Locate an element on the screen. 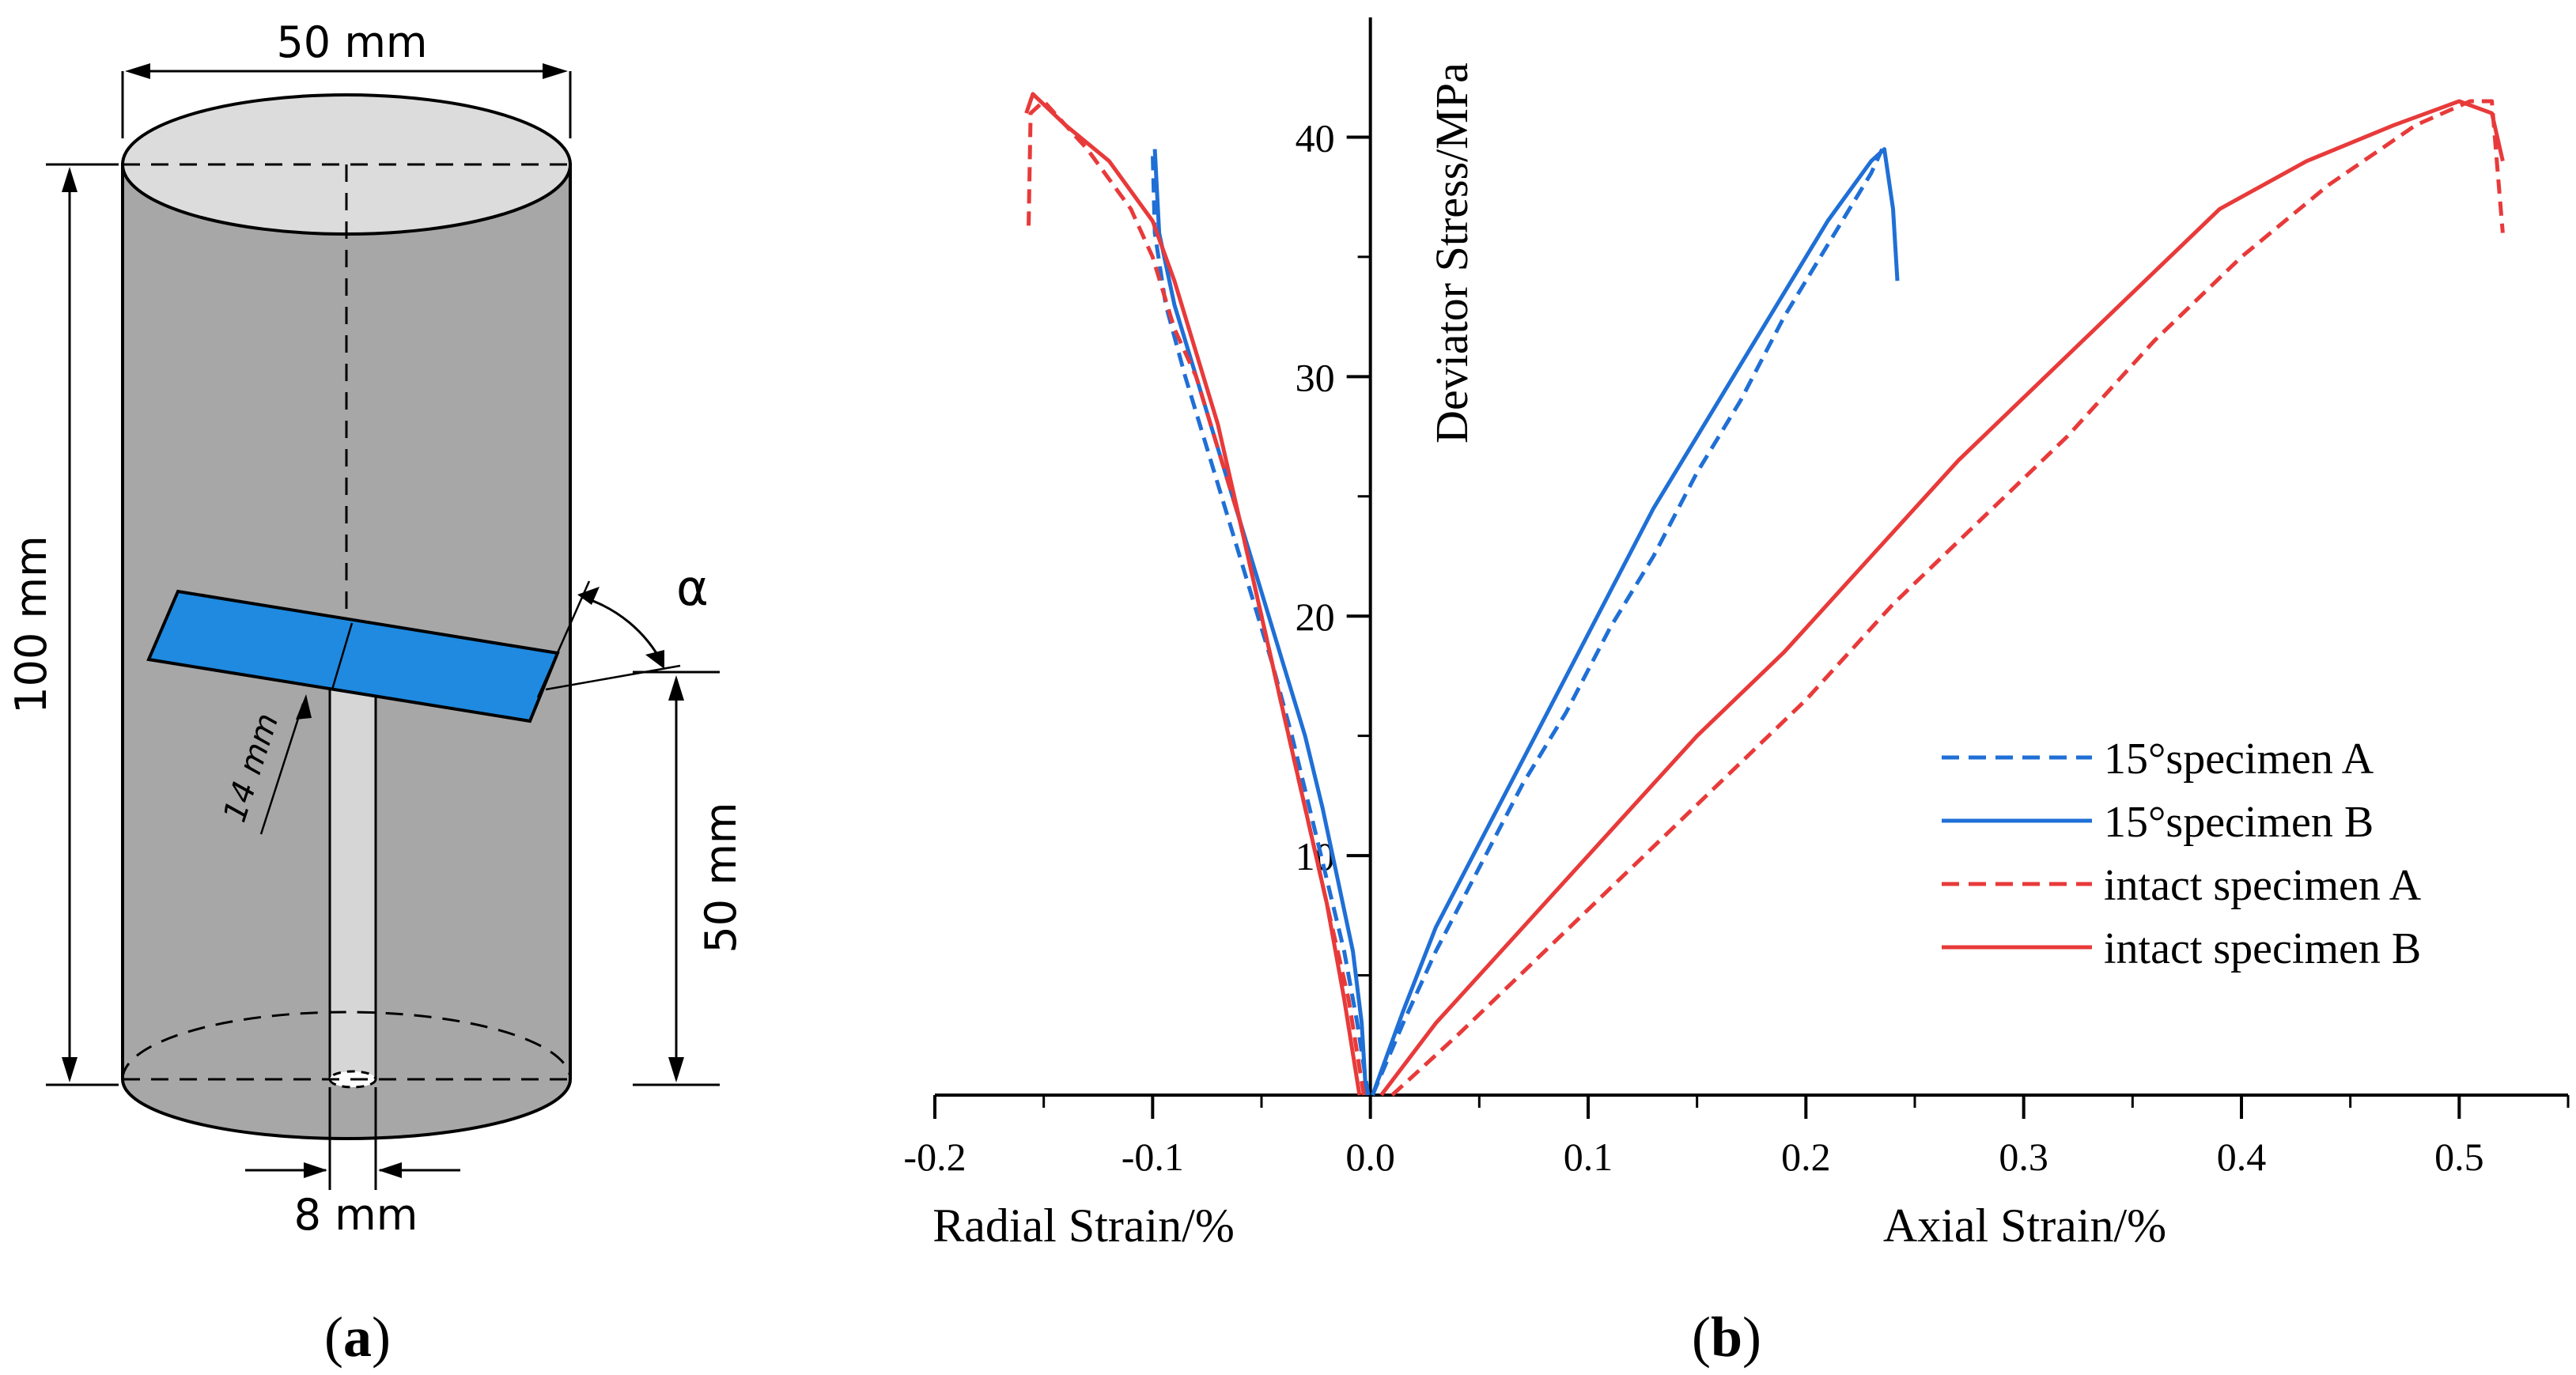 Image resolution: width=2576 pixels, height=1375 pixels. x-axis-title-axial: Axial Strain/% is located at coordinates (2025, 1225).